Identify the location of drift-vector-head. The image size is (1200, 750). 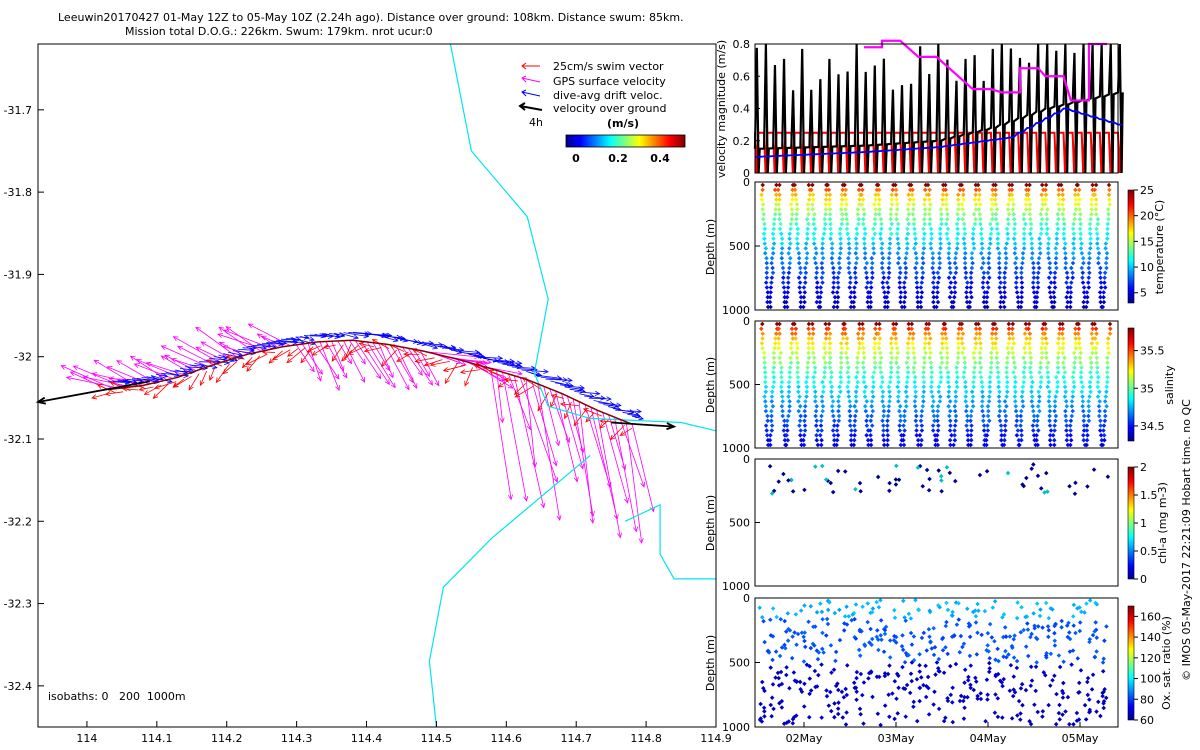
(388, 336).